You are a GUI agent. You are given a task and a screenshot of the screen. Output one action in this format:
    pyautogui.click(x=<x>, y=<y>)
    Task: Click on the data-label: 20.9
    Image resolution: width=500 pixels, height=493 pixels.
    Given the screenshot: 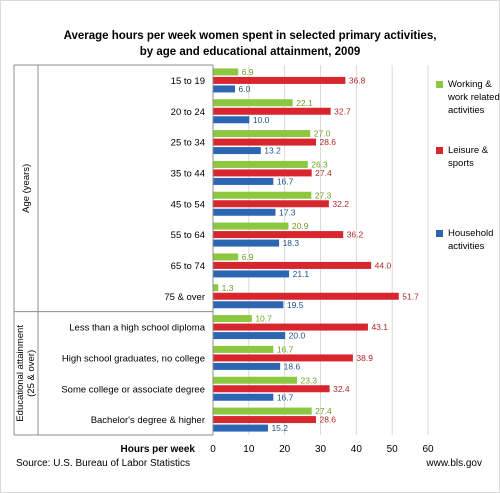 What is the action you would take?
    pyautogui.click(x=300, y=226)
    